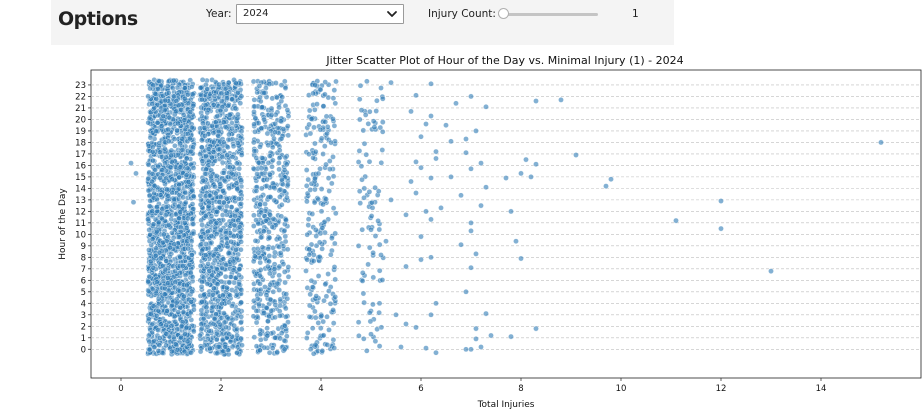 The image size is (924, 417). Describe the element at coordinates (503, 13) in the screenshot. I see `slider-thumb` at that location.